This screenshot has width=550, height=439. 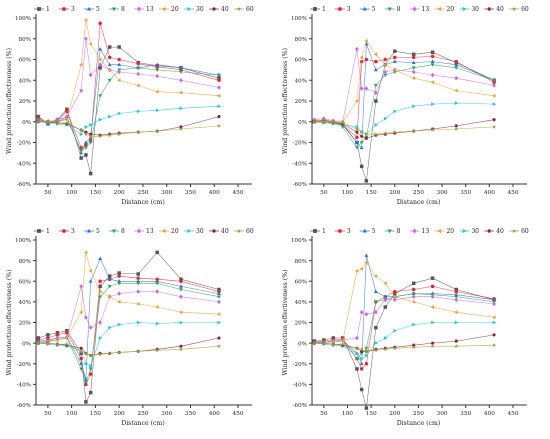 What do you see at coordinates (324, 193) in the screenshot?
I see `x-tick-label: 50` at bounding box center [324, 193].